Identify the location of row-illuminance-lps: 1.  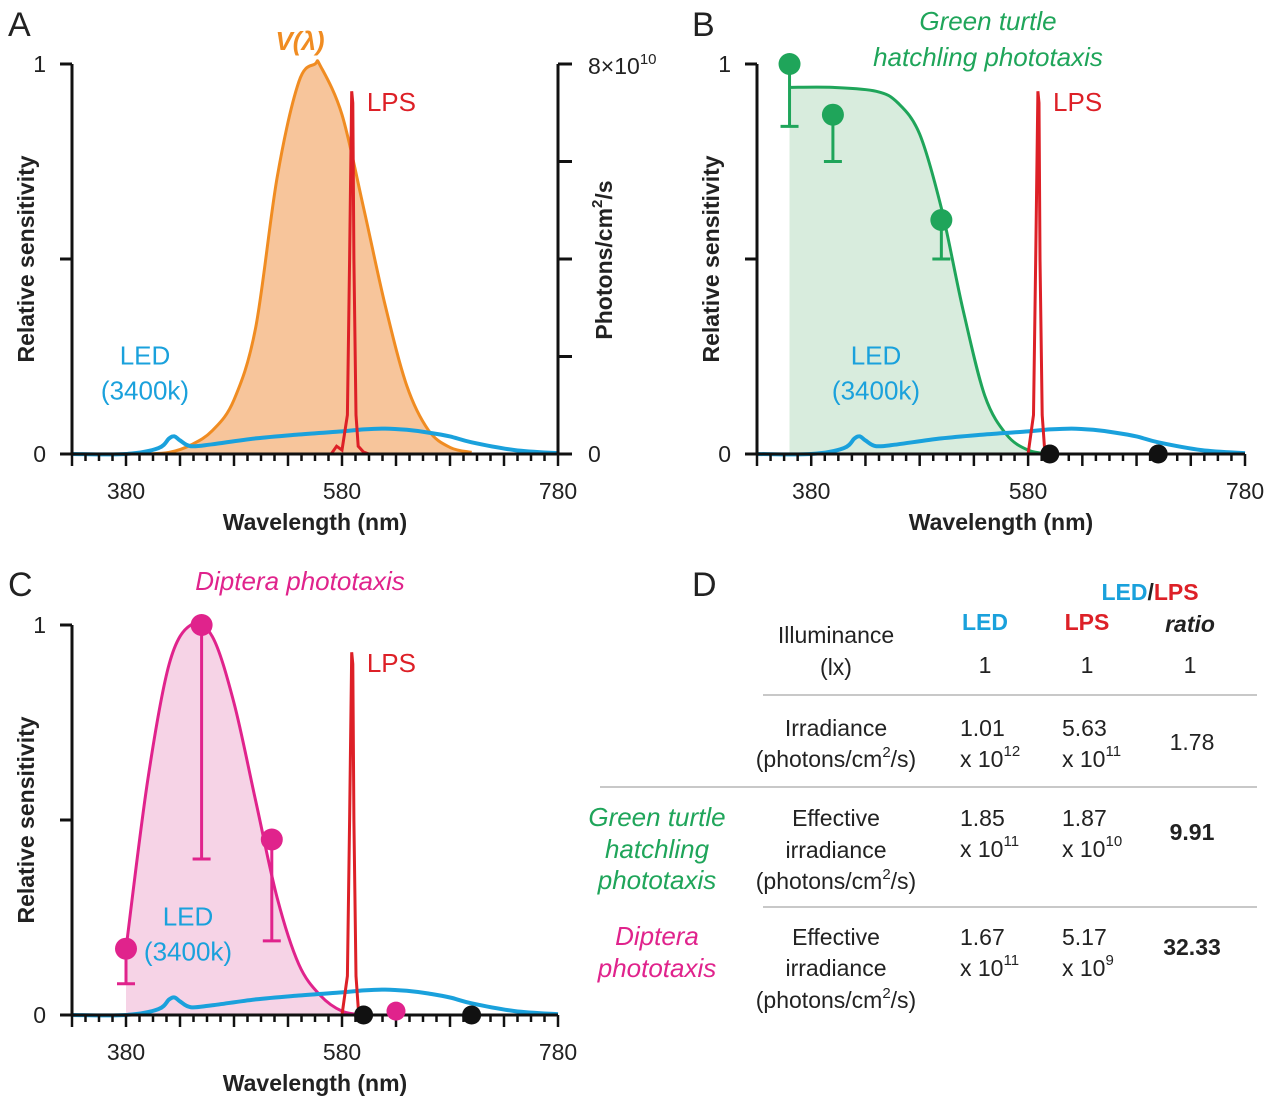
(1087, 665).